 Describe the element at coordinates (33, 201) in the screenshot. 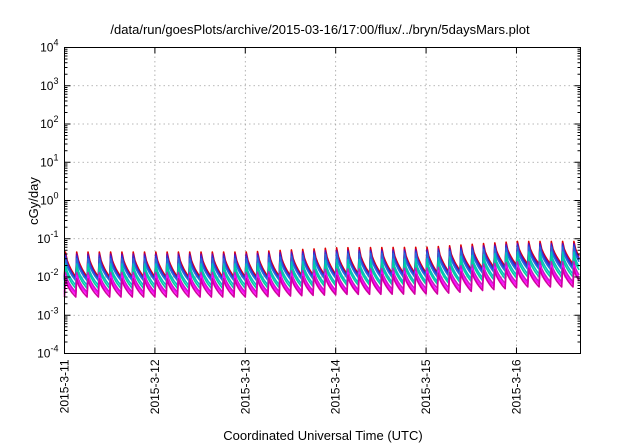

I see `y-axis-label: cGy/day` at that location.